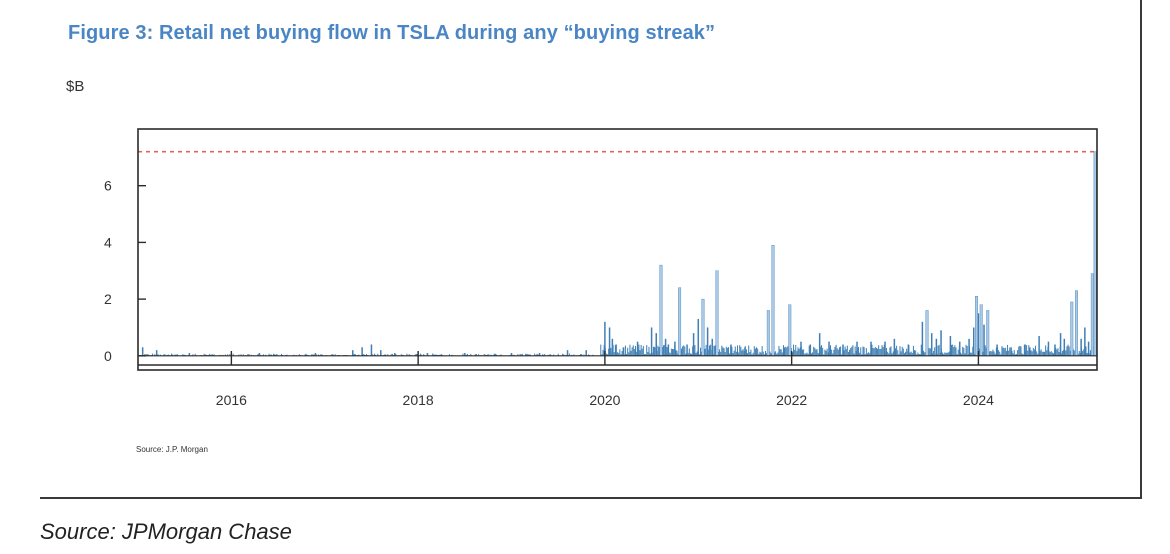  What do you see at coordinates (108, 242) in the screenshot?
I see `y-tick-label: 4` at bounding box center [108, 242].